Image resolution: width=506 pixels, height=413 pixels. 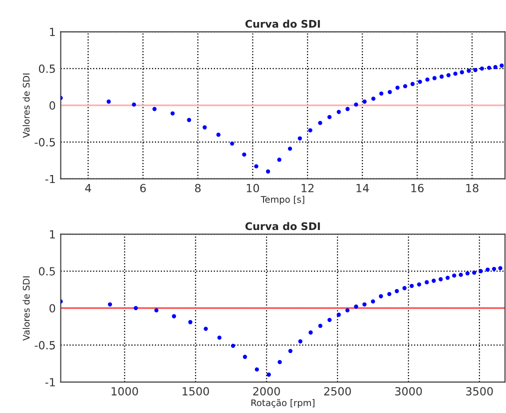 What do you see at coordinates (362, 188) in the screenshot?
I see `x-tick-label: 14` at bounding box center [362, 188].